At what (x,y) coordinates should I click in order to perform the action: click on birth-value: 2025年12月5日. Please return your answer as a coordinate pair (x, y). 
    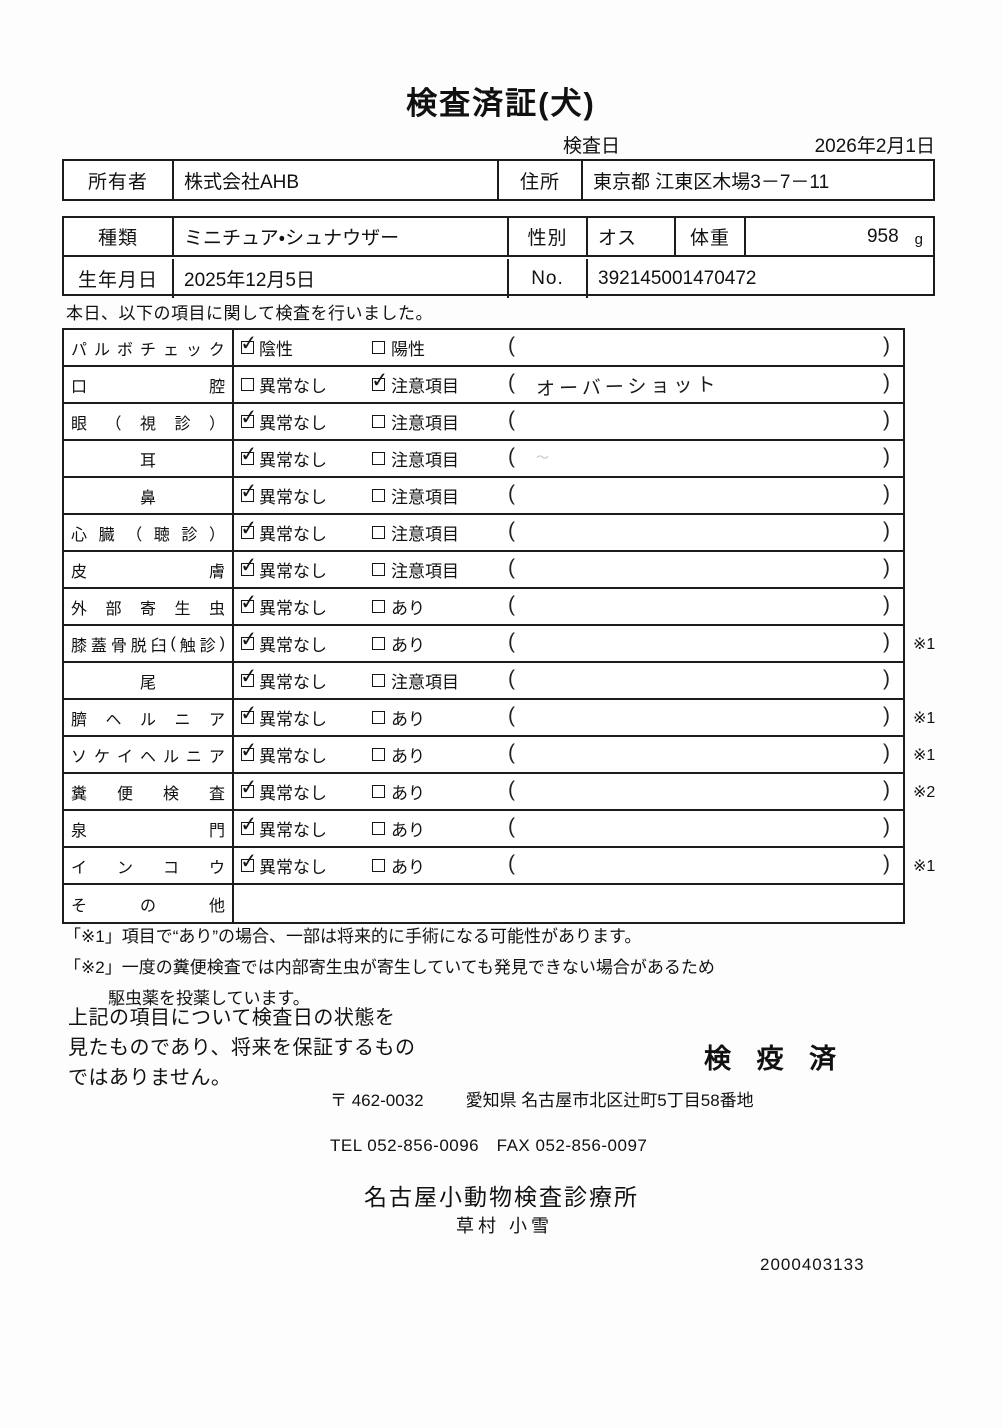
    Looking at the image, I should click on (339, 278).